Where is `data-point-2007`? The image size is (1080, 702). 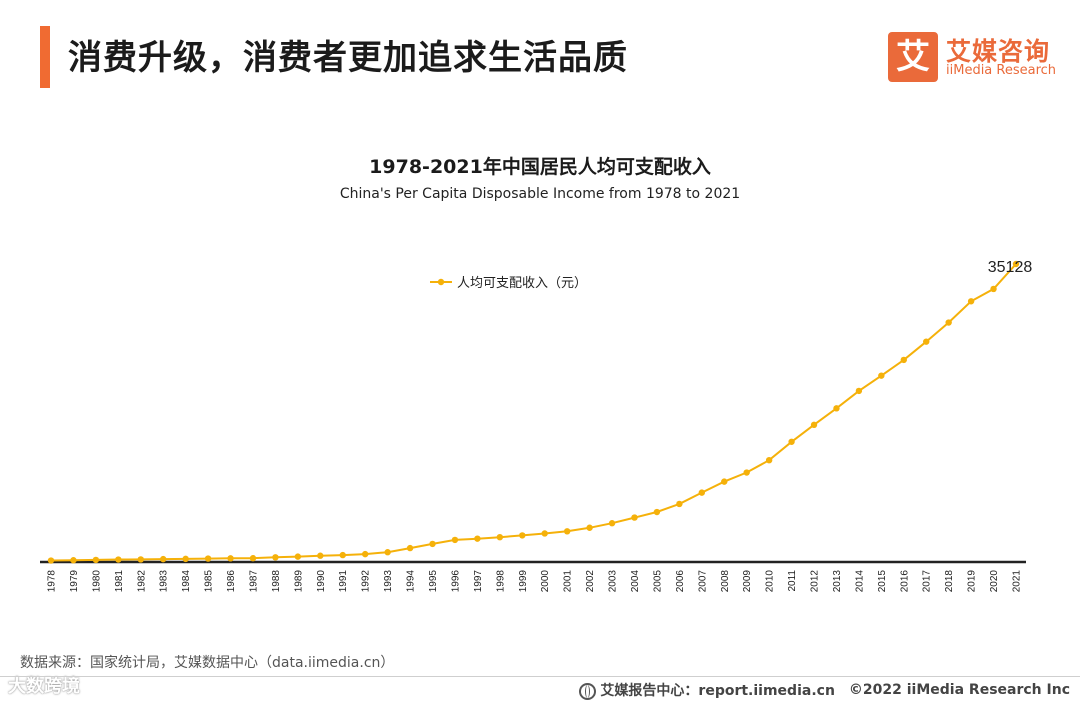 data-point-2007 is located at coordinates (702, 492).